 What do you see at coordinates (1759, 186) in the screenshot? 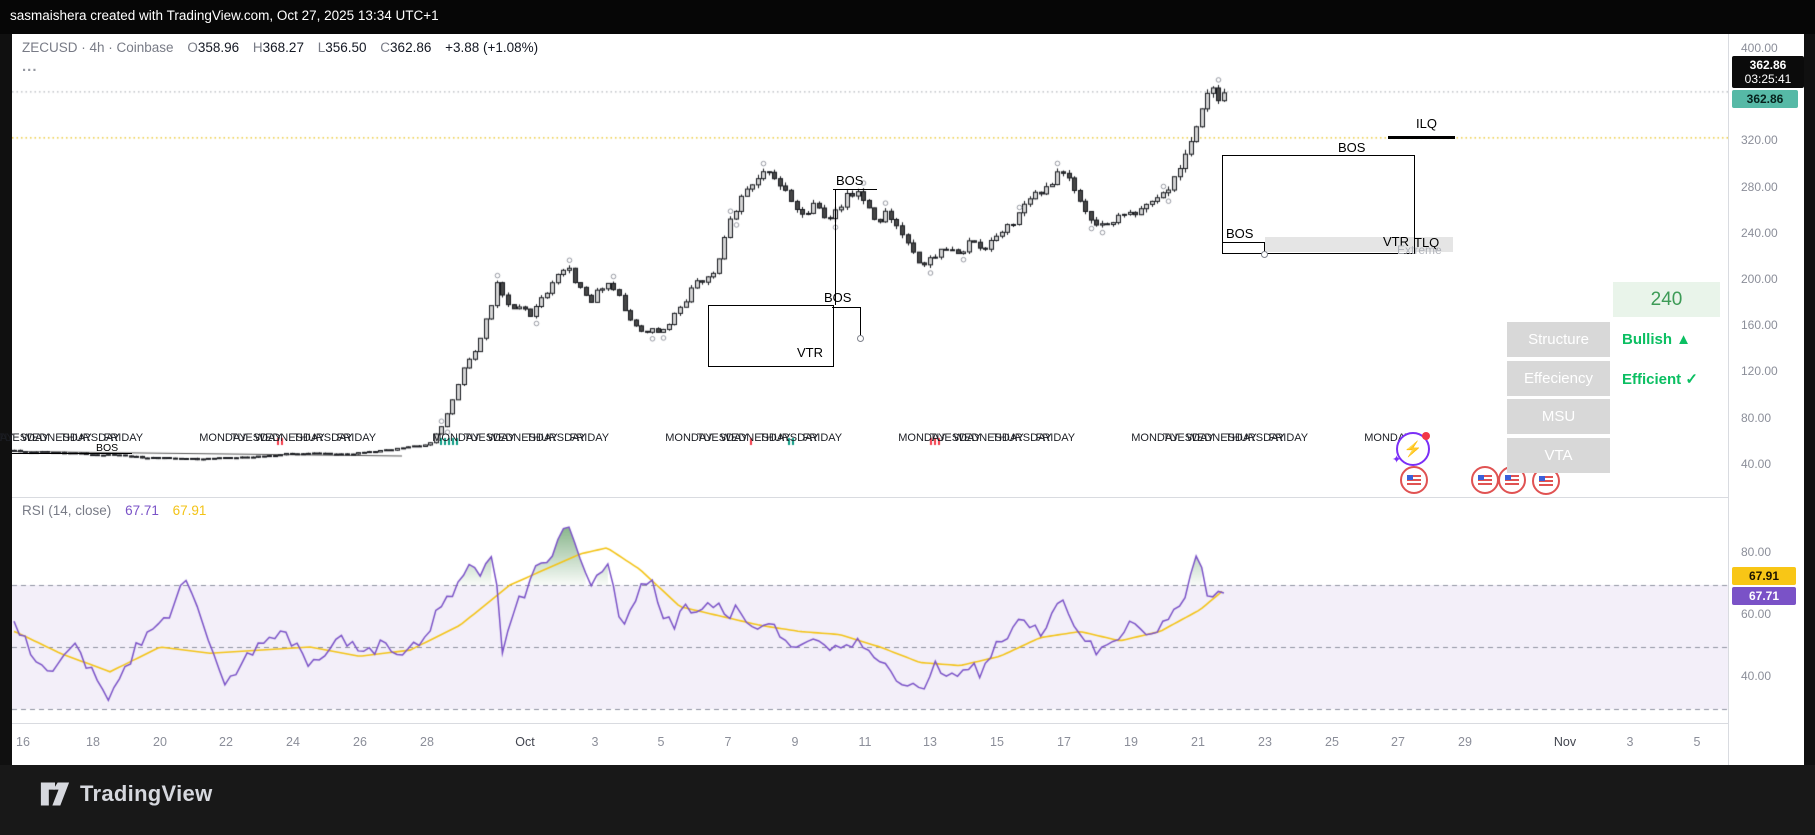
I see `price-tick: 280.00` at bounding box center [1759, 186].